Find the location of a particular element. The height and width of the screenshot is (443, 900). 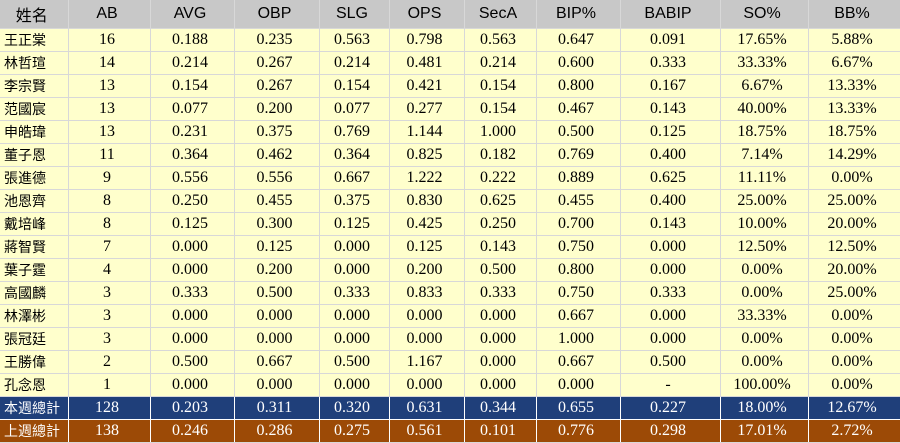

stat-cell: 0.800 is located at coordinates (578, 270).